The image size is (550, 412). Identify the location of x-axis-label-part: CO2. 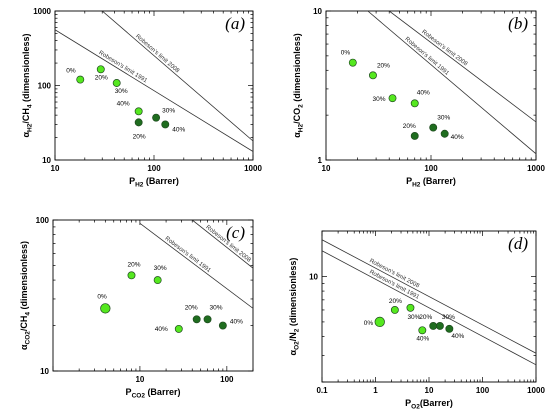
(139, 396).